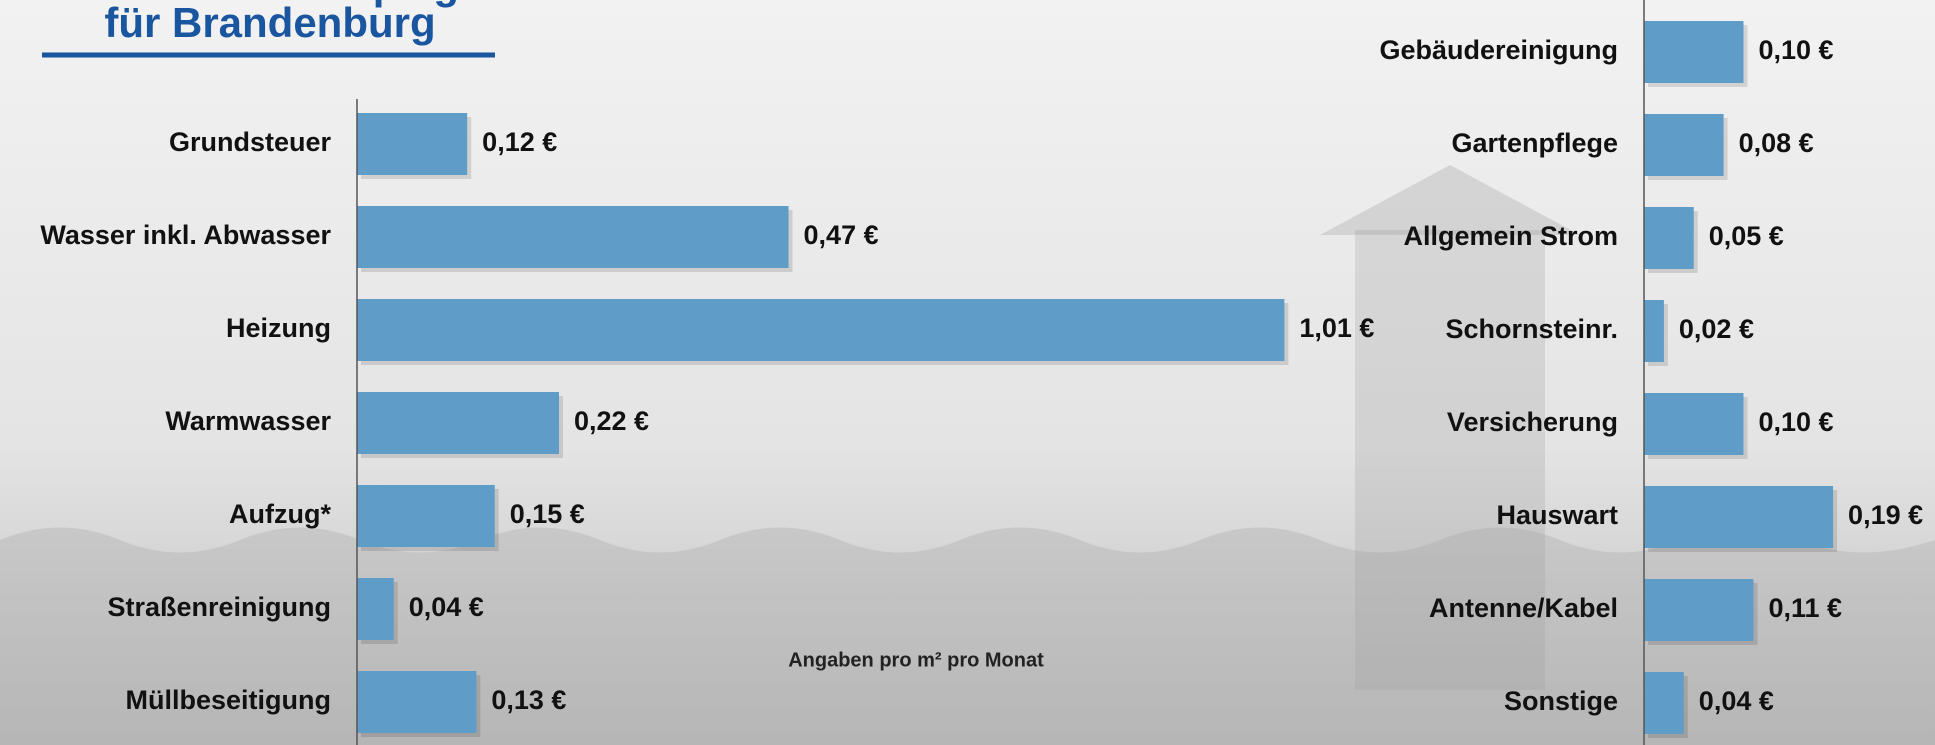 Image resolution: width=1935 pixels, height=745 pixels. What do you see at coordinates (278, 328) in the screenshot?
I see `category-label: Heizung` at bounding box center [278, 328].